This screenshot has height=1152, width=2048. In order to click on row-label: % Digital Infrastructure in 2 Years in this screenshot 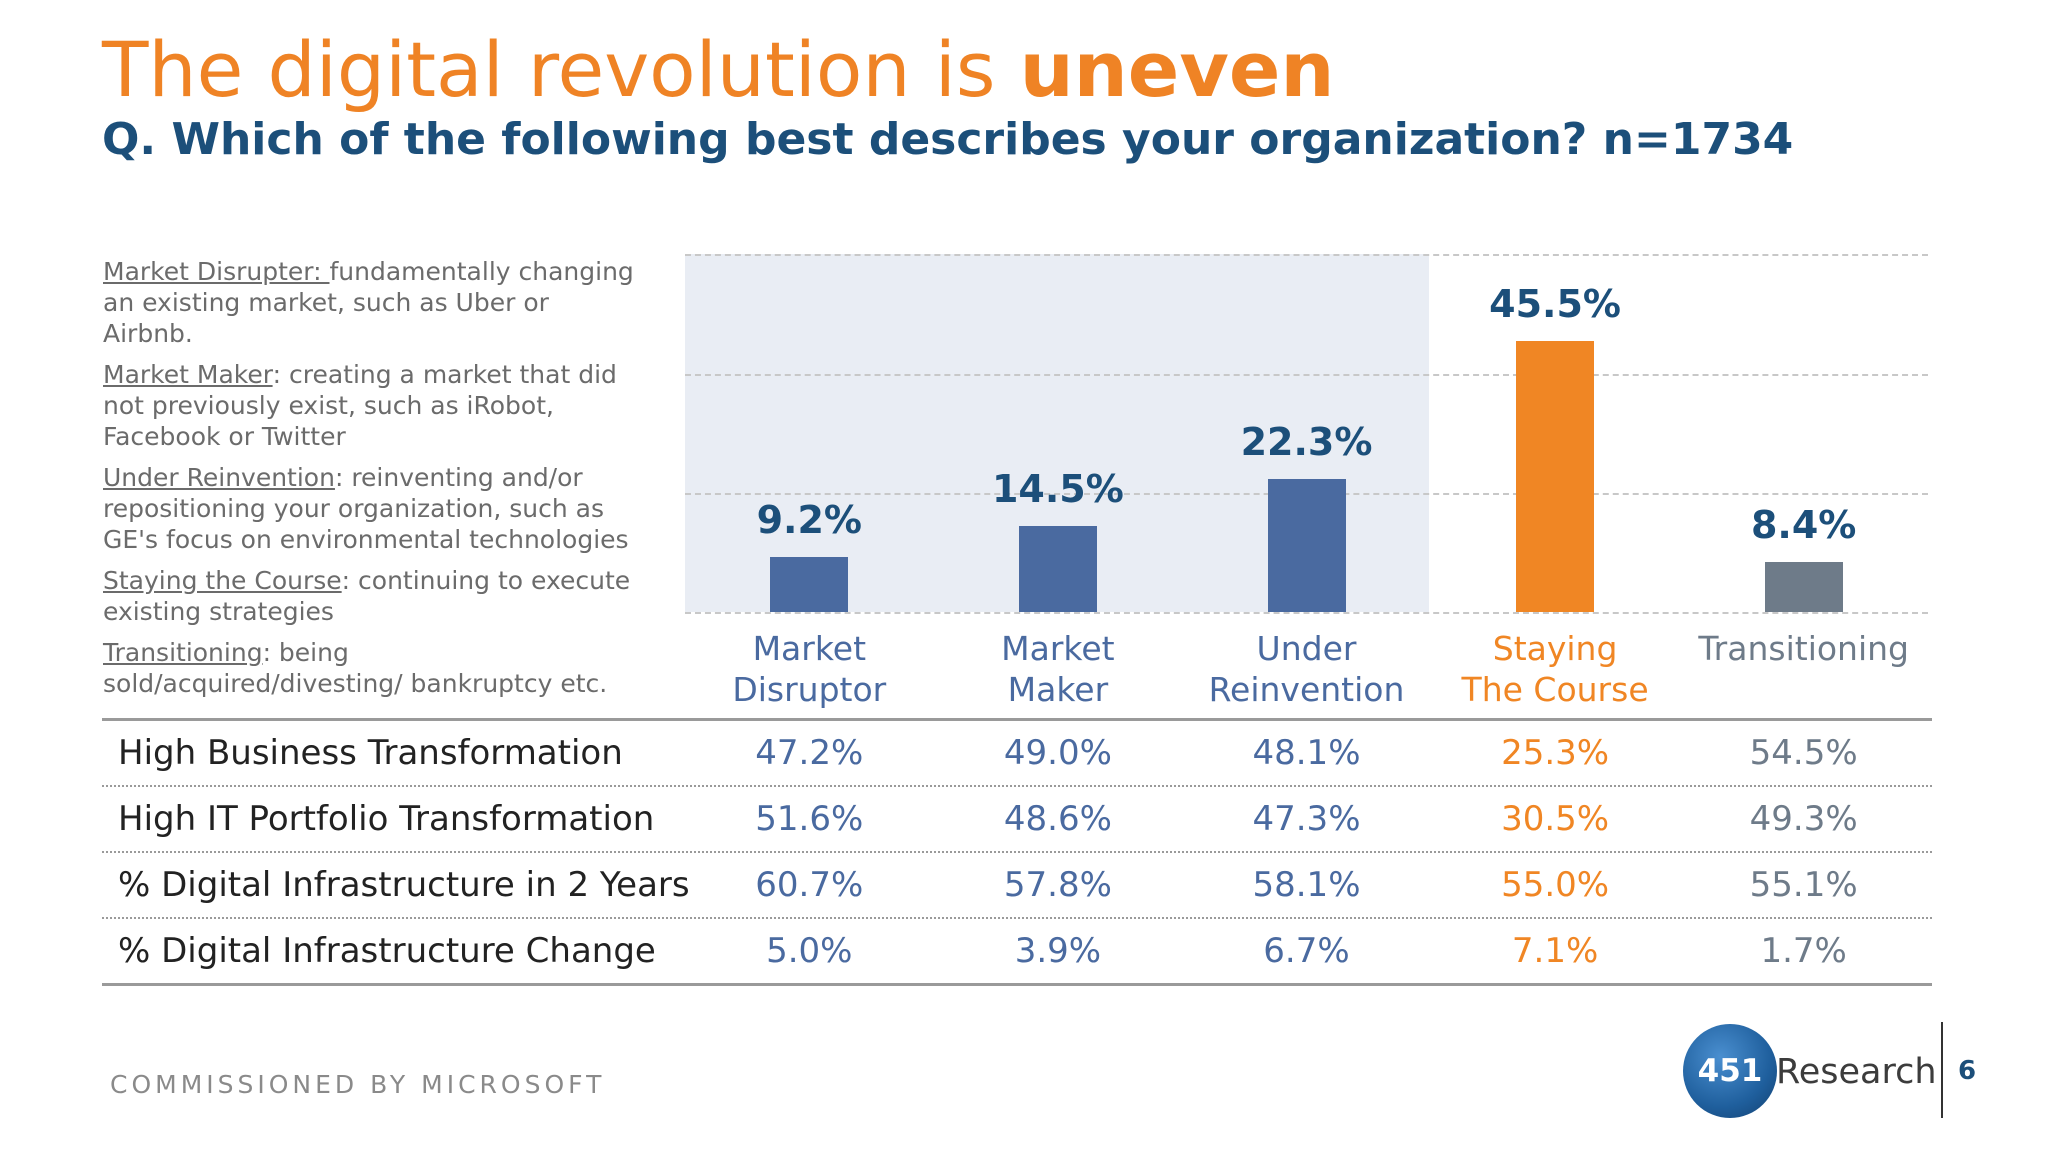, I will do `click(404, 885)`.